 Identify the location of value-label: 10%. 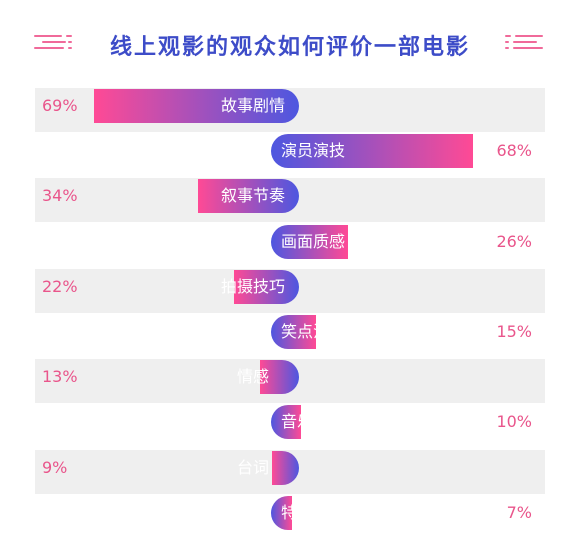
(514, 421).